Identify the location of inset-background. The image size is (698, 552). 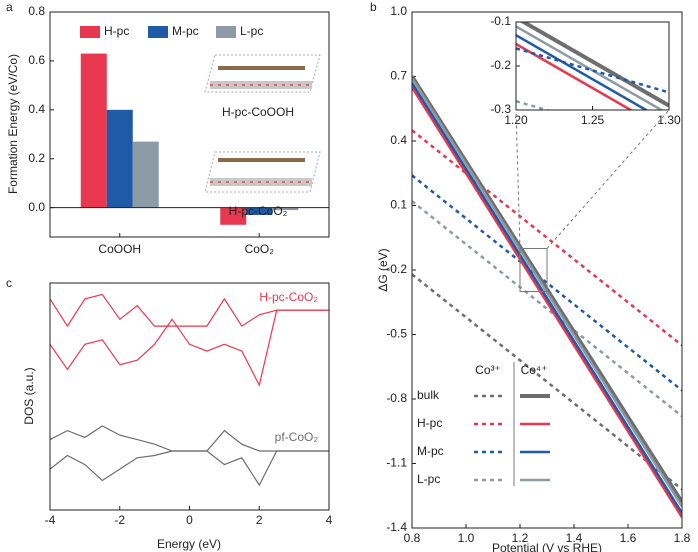
(592, 66).